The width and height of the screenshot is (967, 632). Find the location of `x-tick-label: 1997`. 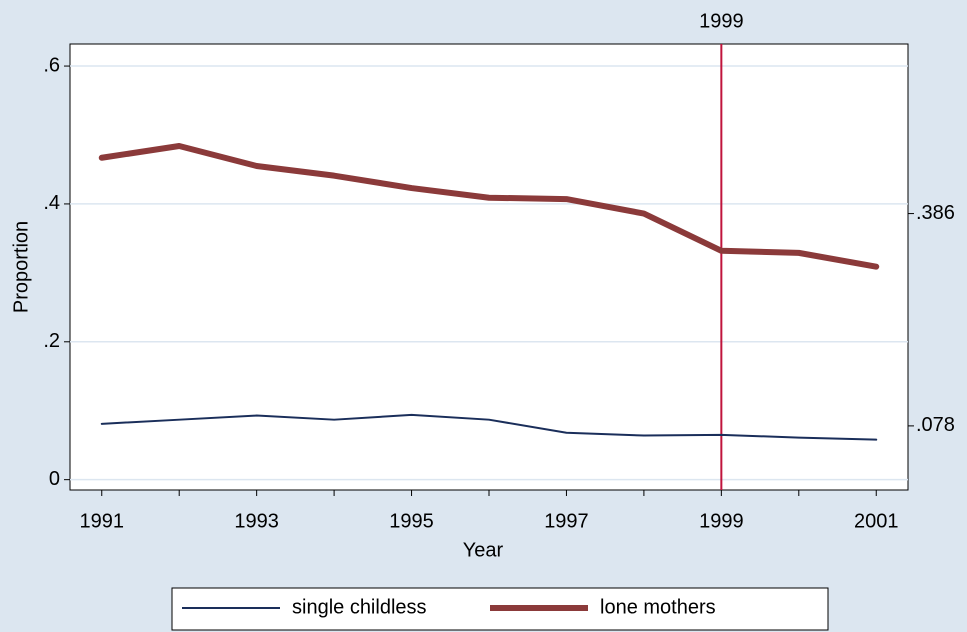

x-tick-label: 1997 is located at coordinates (566, 521).